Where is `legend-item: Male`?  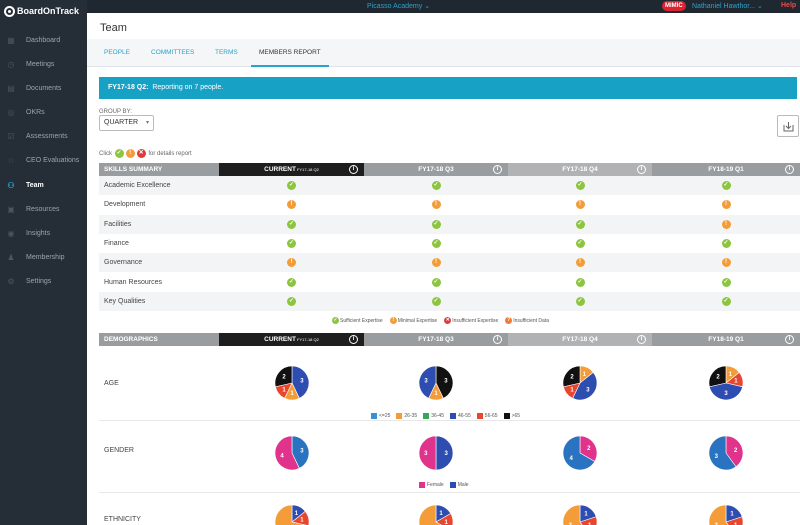
legend-item: Male is located at coordinates (459, 485).